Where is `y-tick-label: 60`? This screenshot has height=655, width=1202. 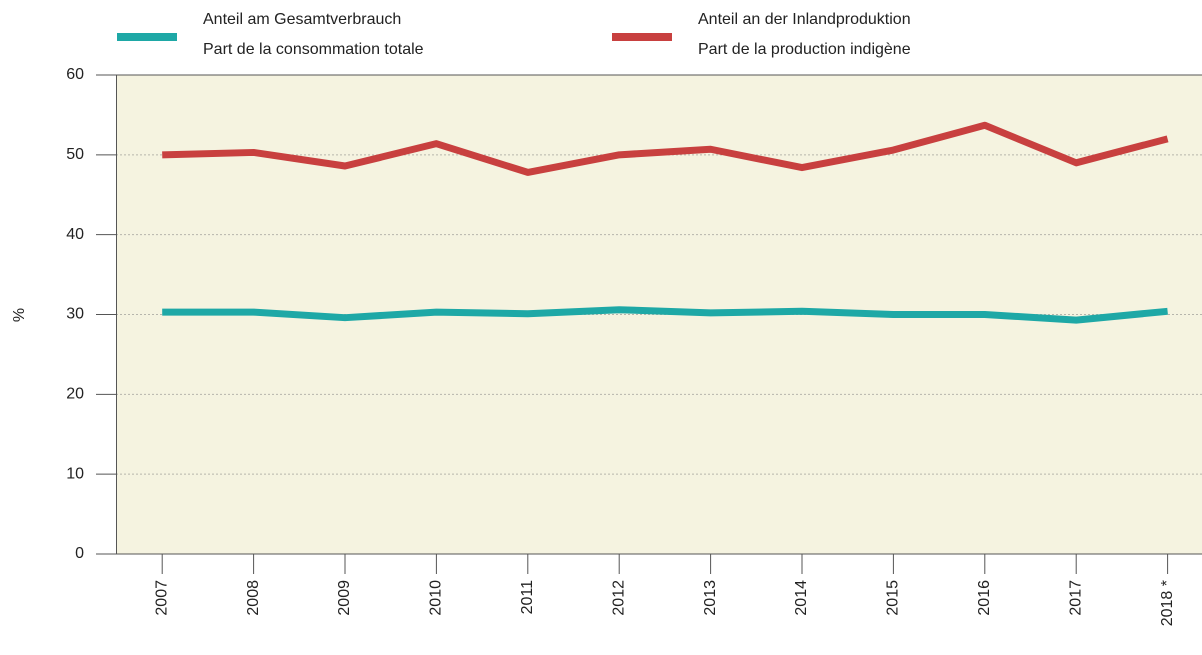
y-tick-label: 60 is located at coordinates (75, 74).